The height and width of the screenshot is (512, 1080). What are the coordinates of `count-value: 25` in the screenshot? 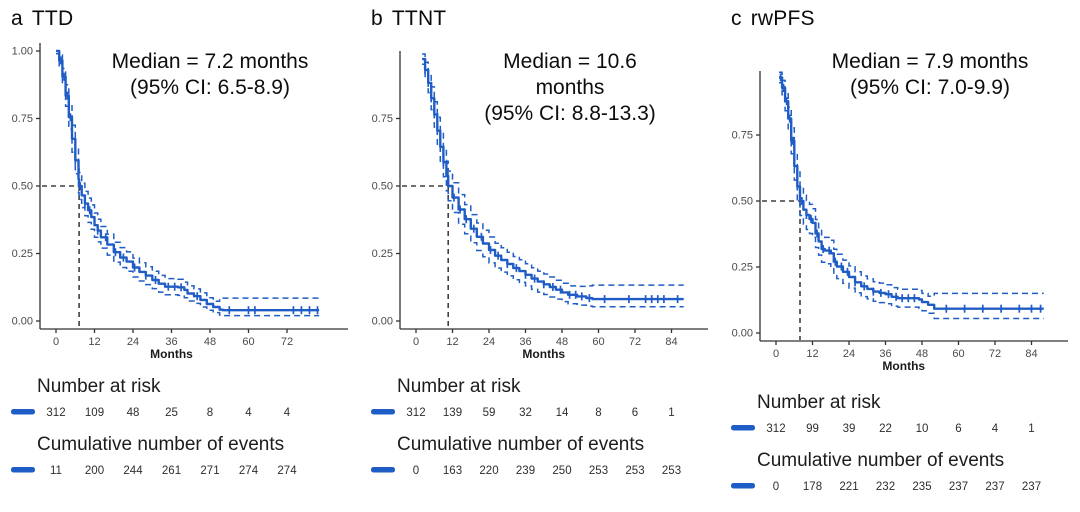 It's located at (171, 413).